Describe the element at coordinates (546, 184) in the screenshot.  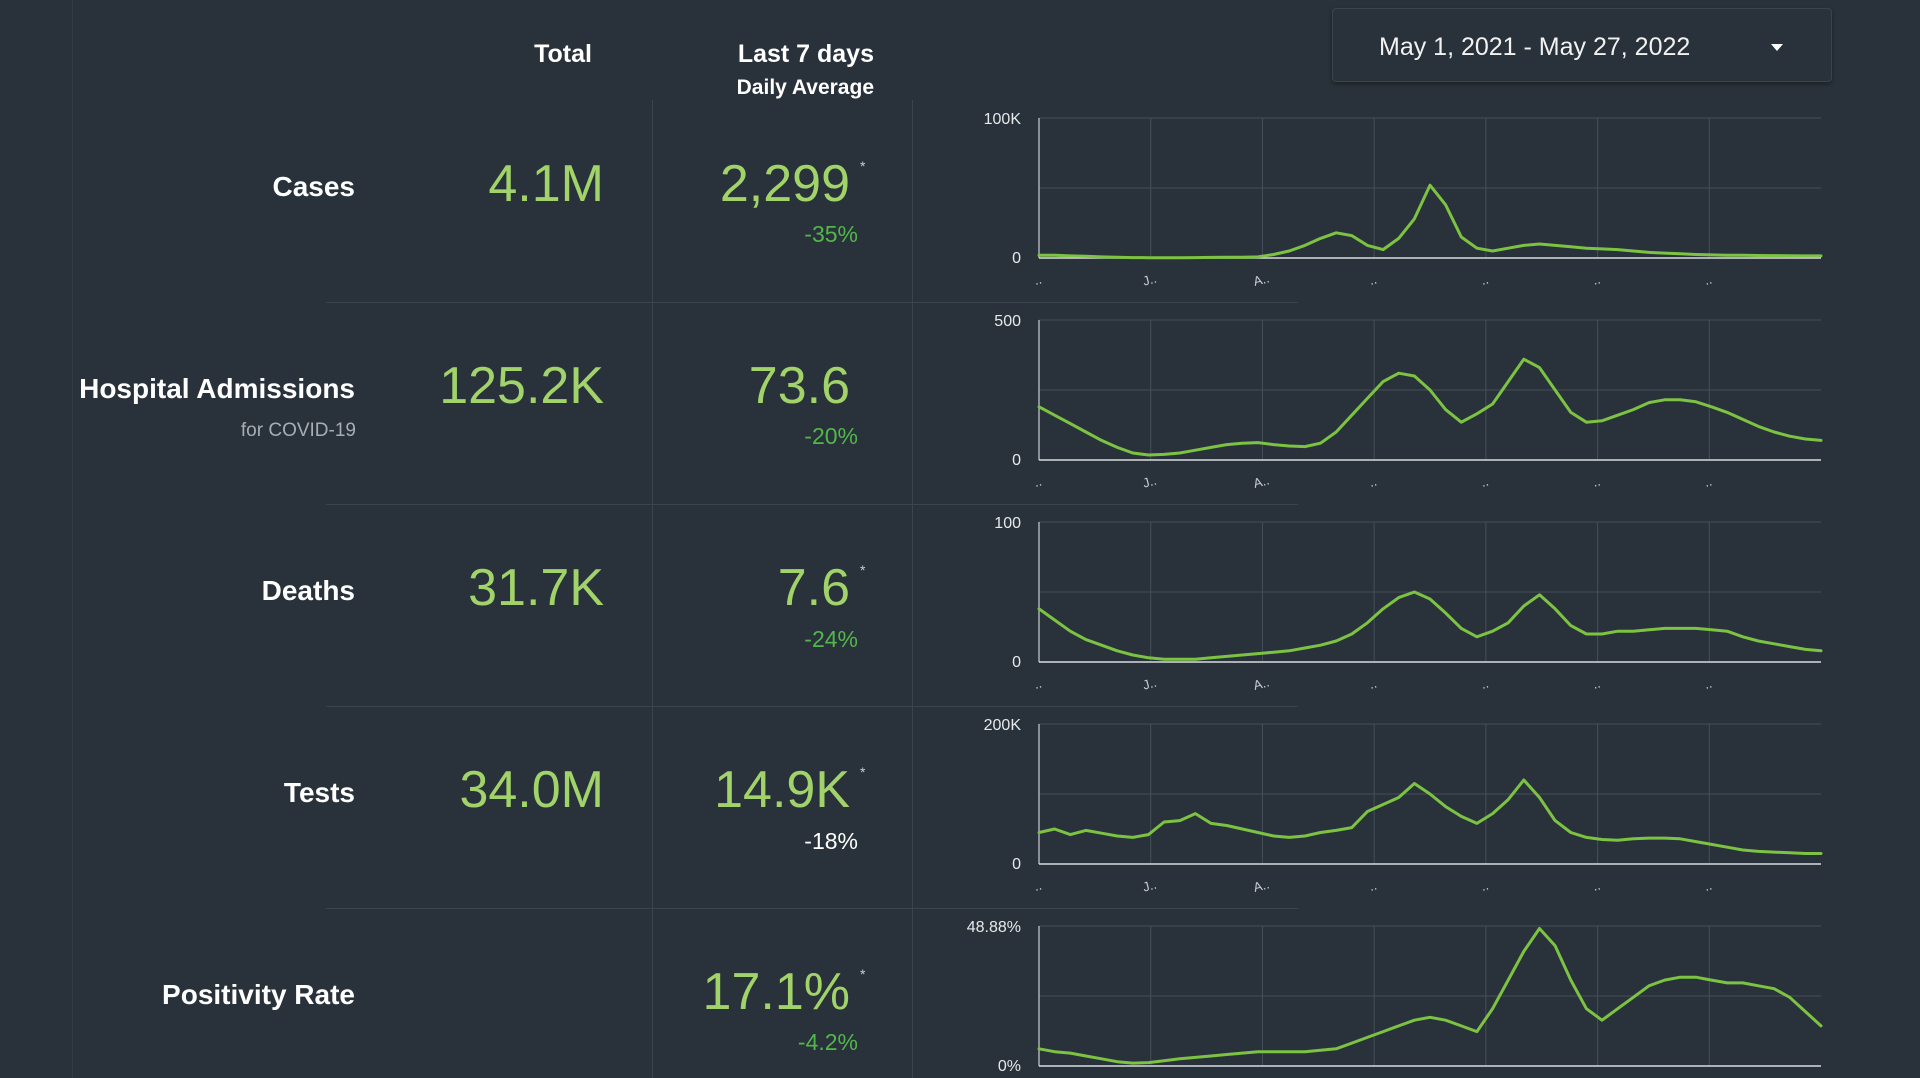
I see `total-value: 4.1M` at that location.